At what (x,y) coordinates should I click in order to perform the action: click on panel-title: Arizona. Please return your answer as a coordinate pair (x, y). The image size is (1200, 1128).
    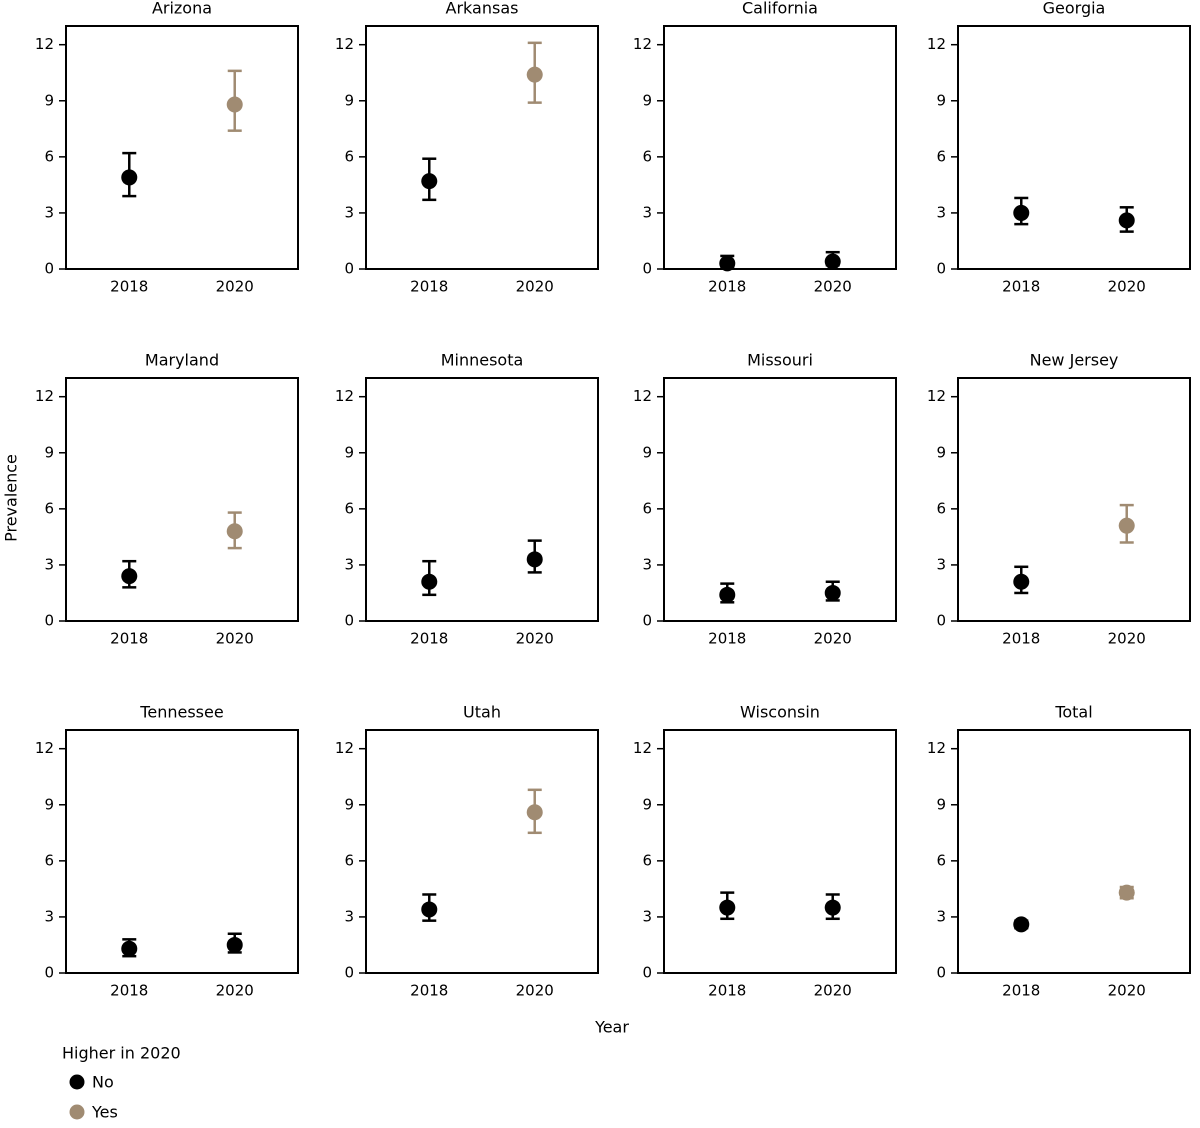
    Looking at the image, I should click on (182, 9).